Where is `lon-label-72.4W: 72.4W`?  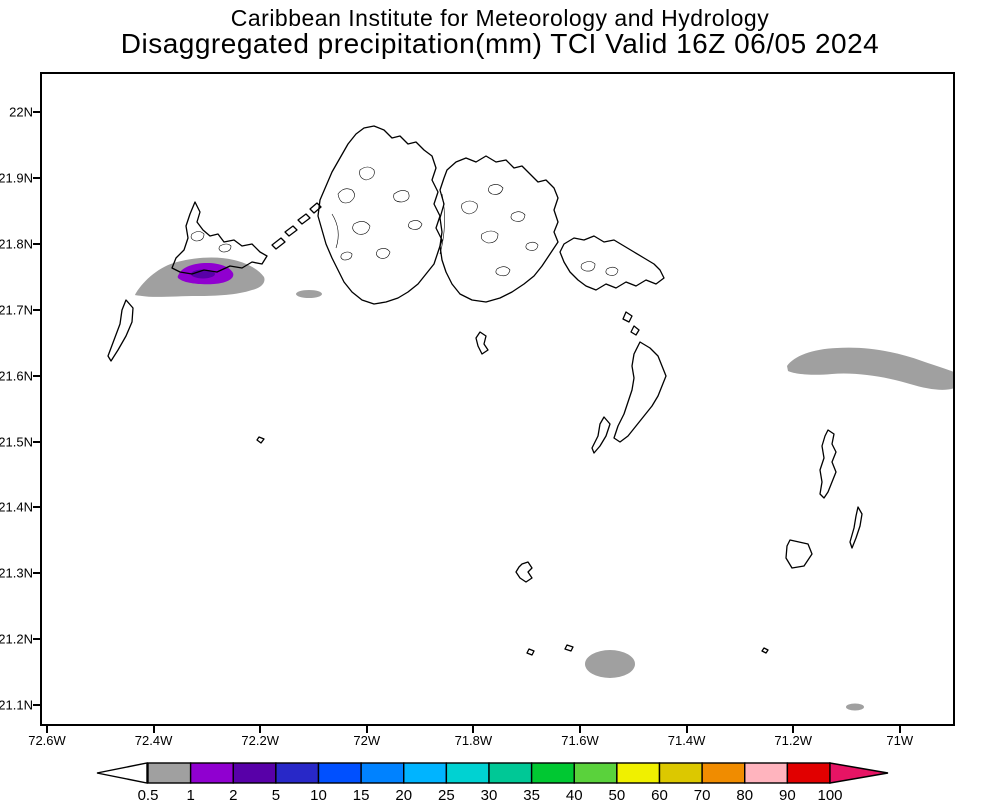 lon-label-72.4W: 72.4W is located at coordinates (153, 740).